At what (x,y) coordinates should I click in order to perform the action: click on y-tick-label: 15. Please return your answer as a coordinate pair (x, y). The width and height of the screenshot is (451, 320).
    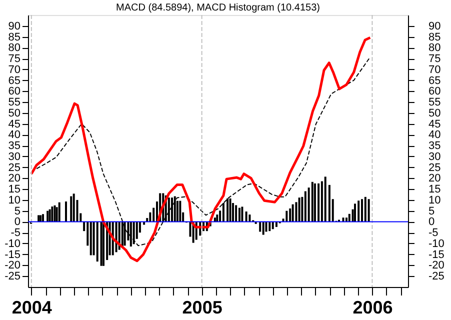
    Looking at the image, I should click on (14, 190).